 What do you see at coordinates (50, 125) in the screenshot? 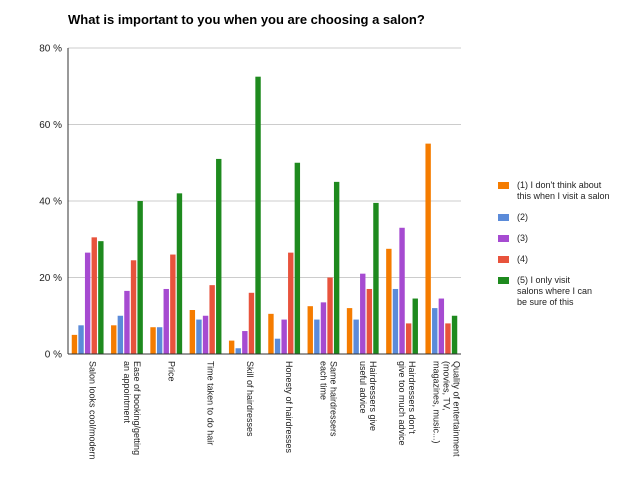
I see `y-tick-label: 60 %` at bounding box center [50, 125].